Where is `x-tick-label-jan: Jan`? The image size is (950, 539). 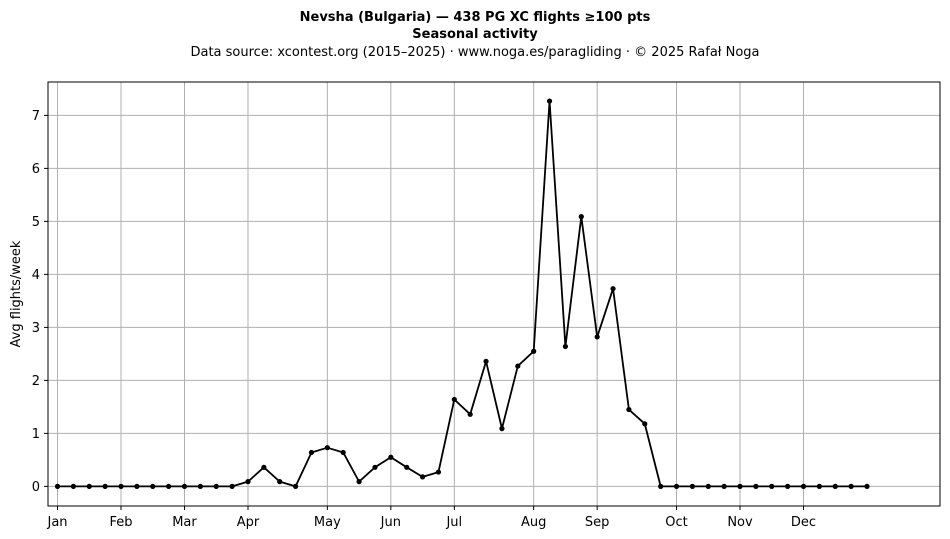 x-tick-label-jan: Jan is located at coordinates (56, 522).